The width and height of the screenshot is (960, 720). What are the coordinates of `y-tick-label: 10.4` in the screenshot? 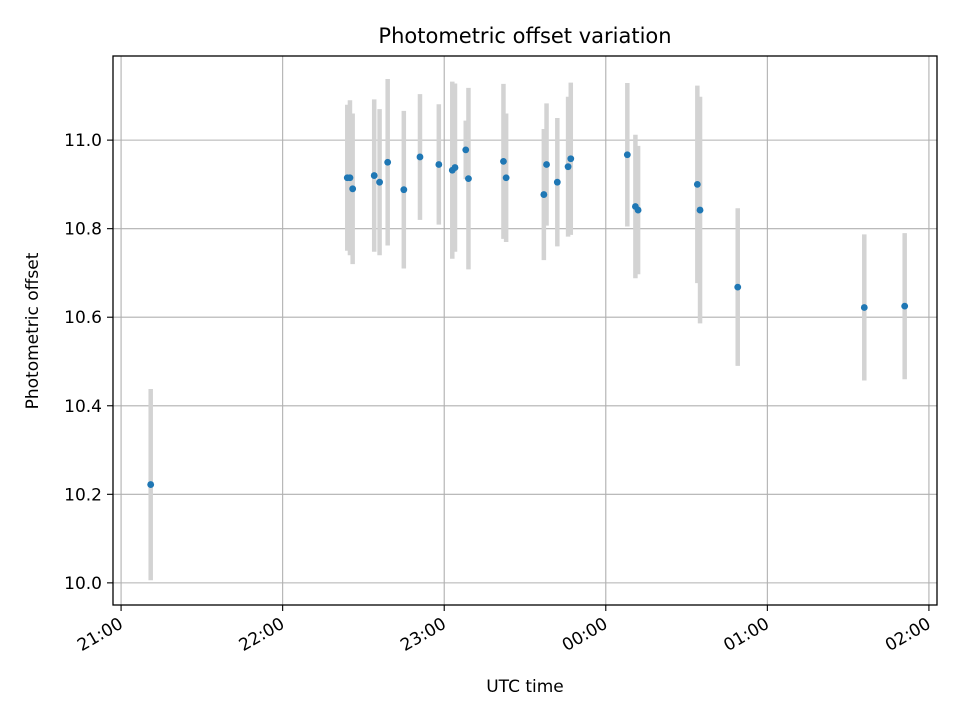 It's located at (83, 407).